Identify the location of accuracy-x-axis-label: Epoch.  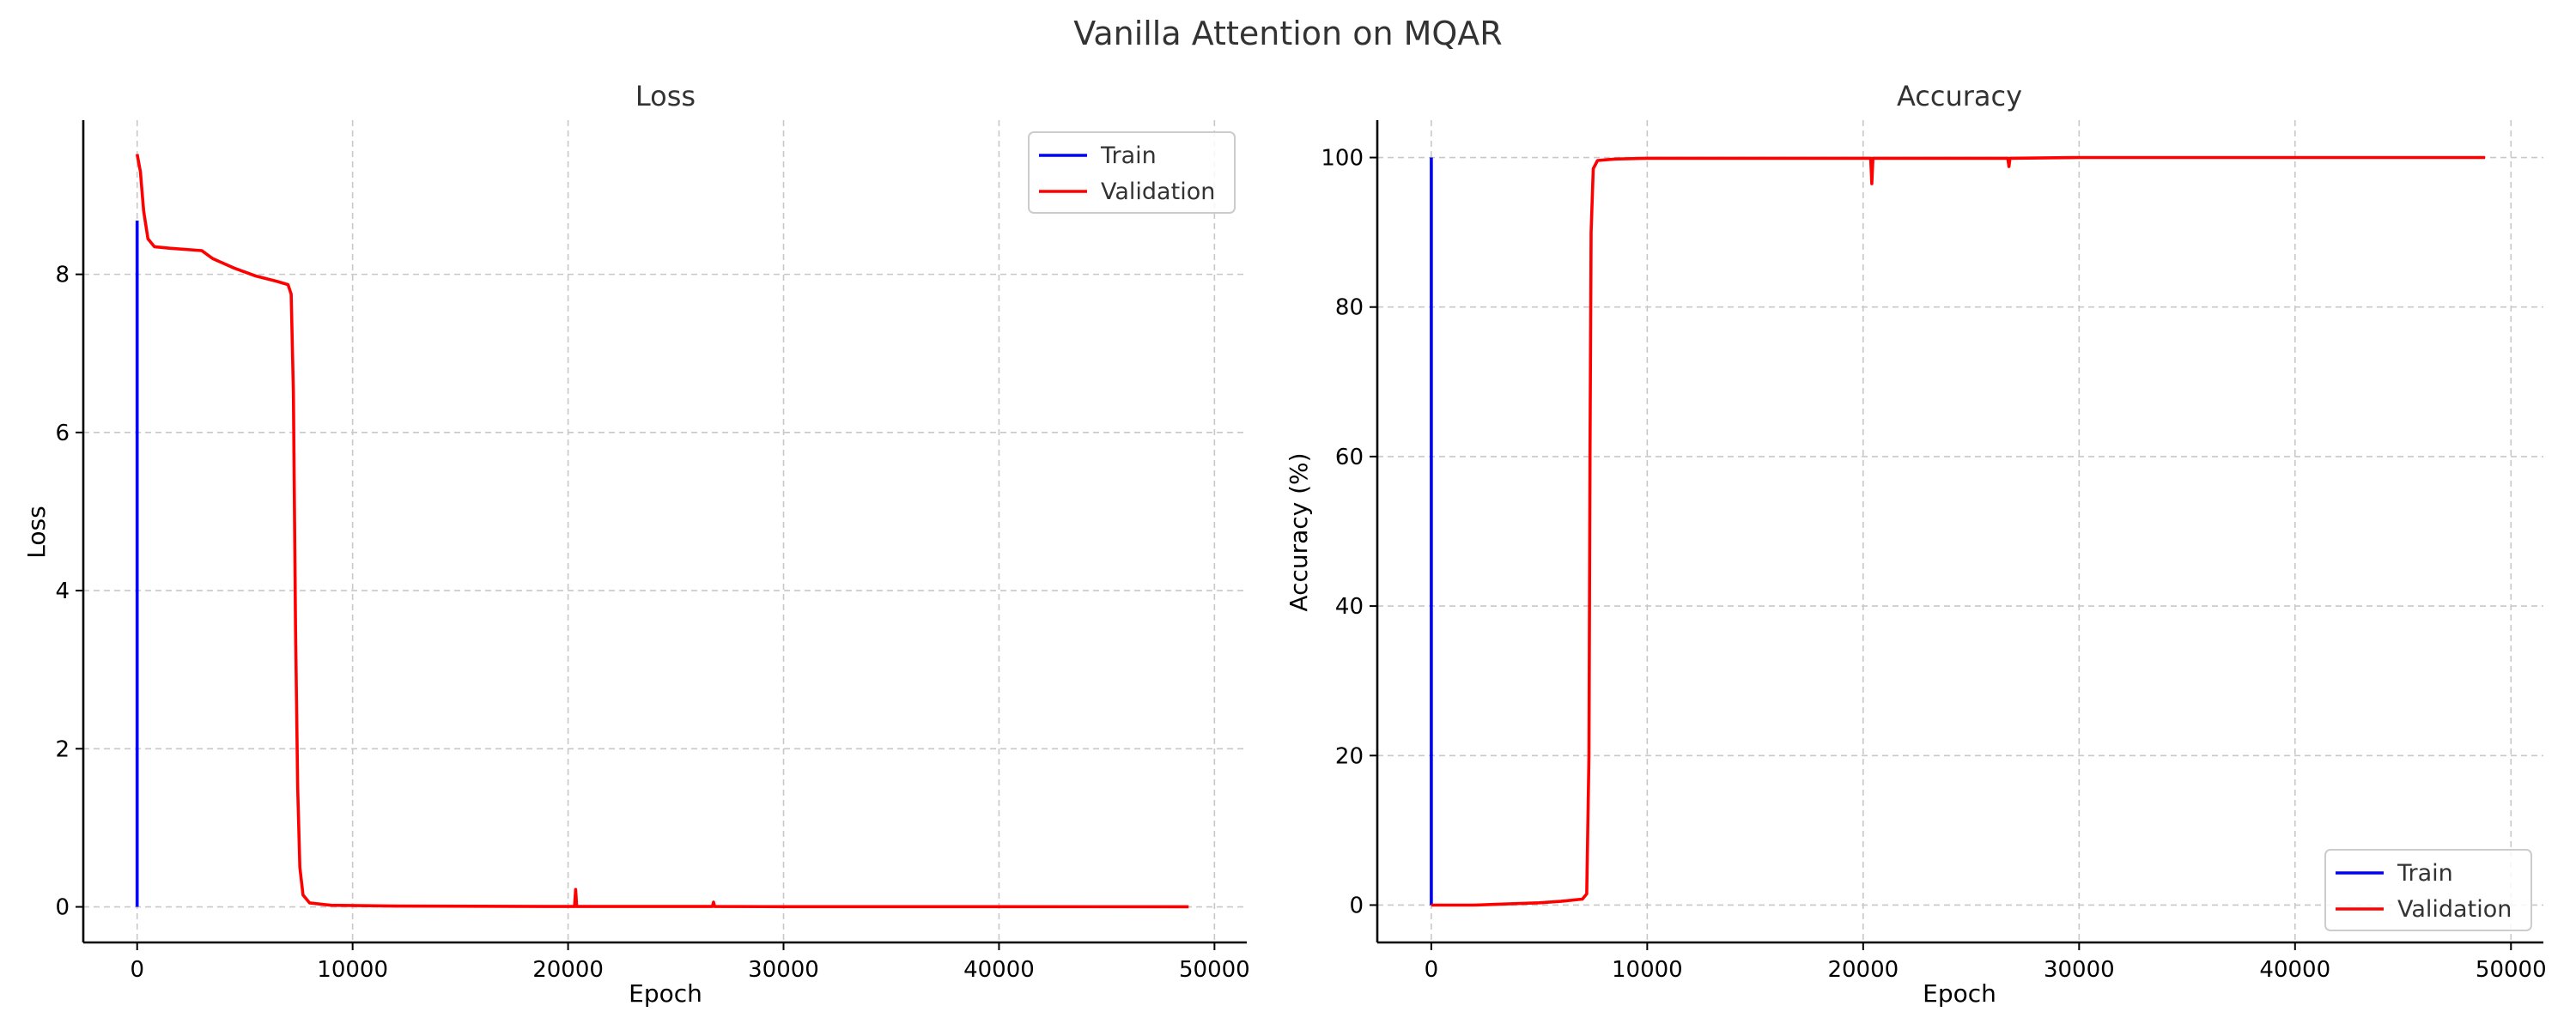
(1960, 993).